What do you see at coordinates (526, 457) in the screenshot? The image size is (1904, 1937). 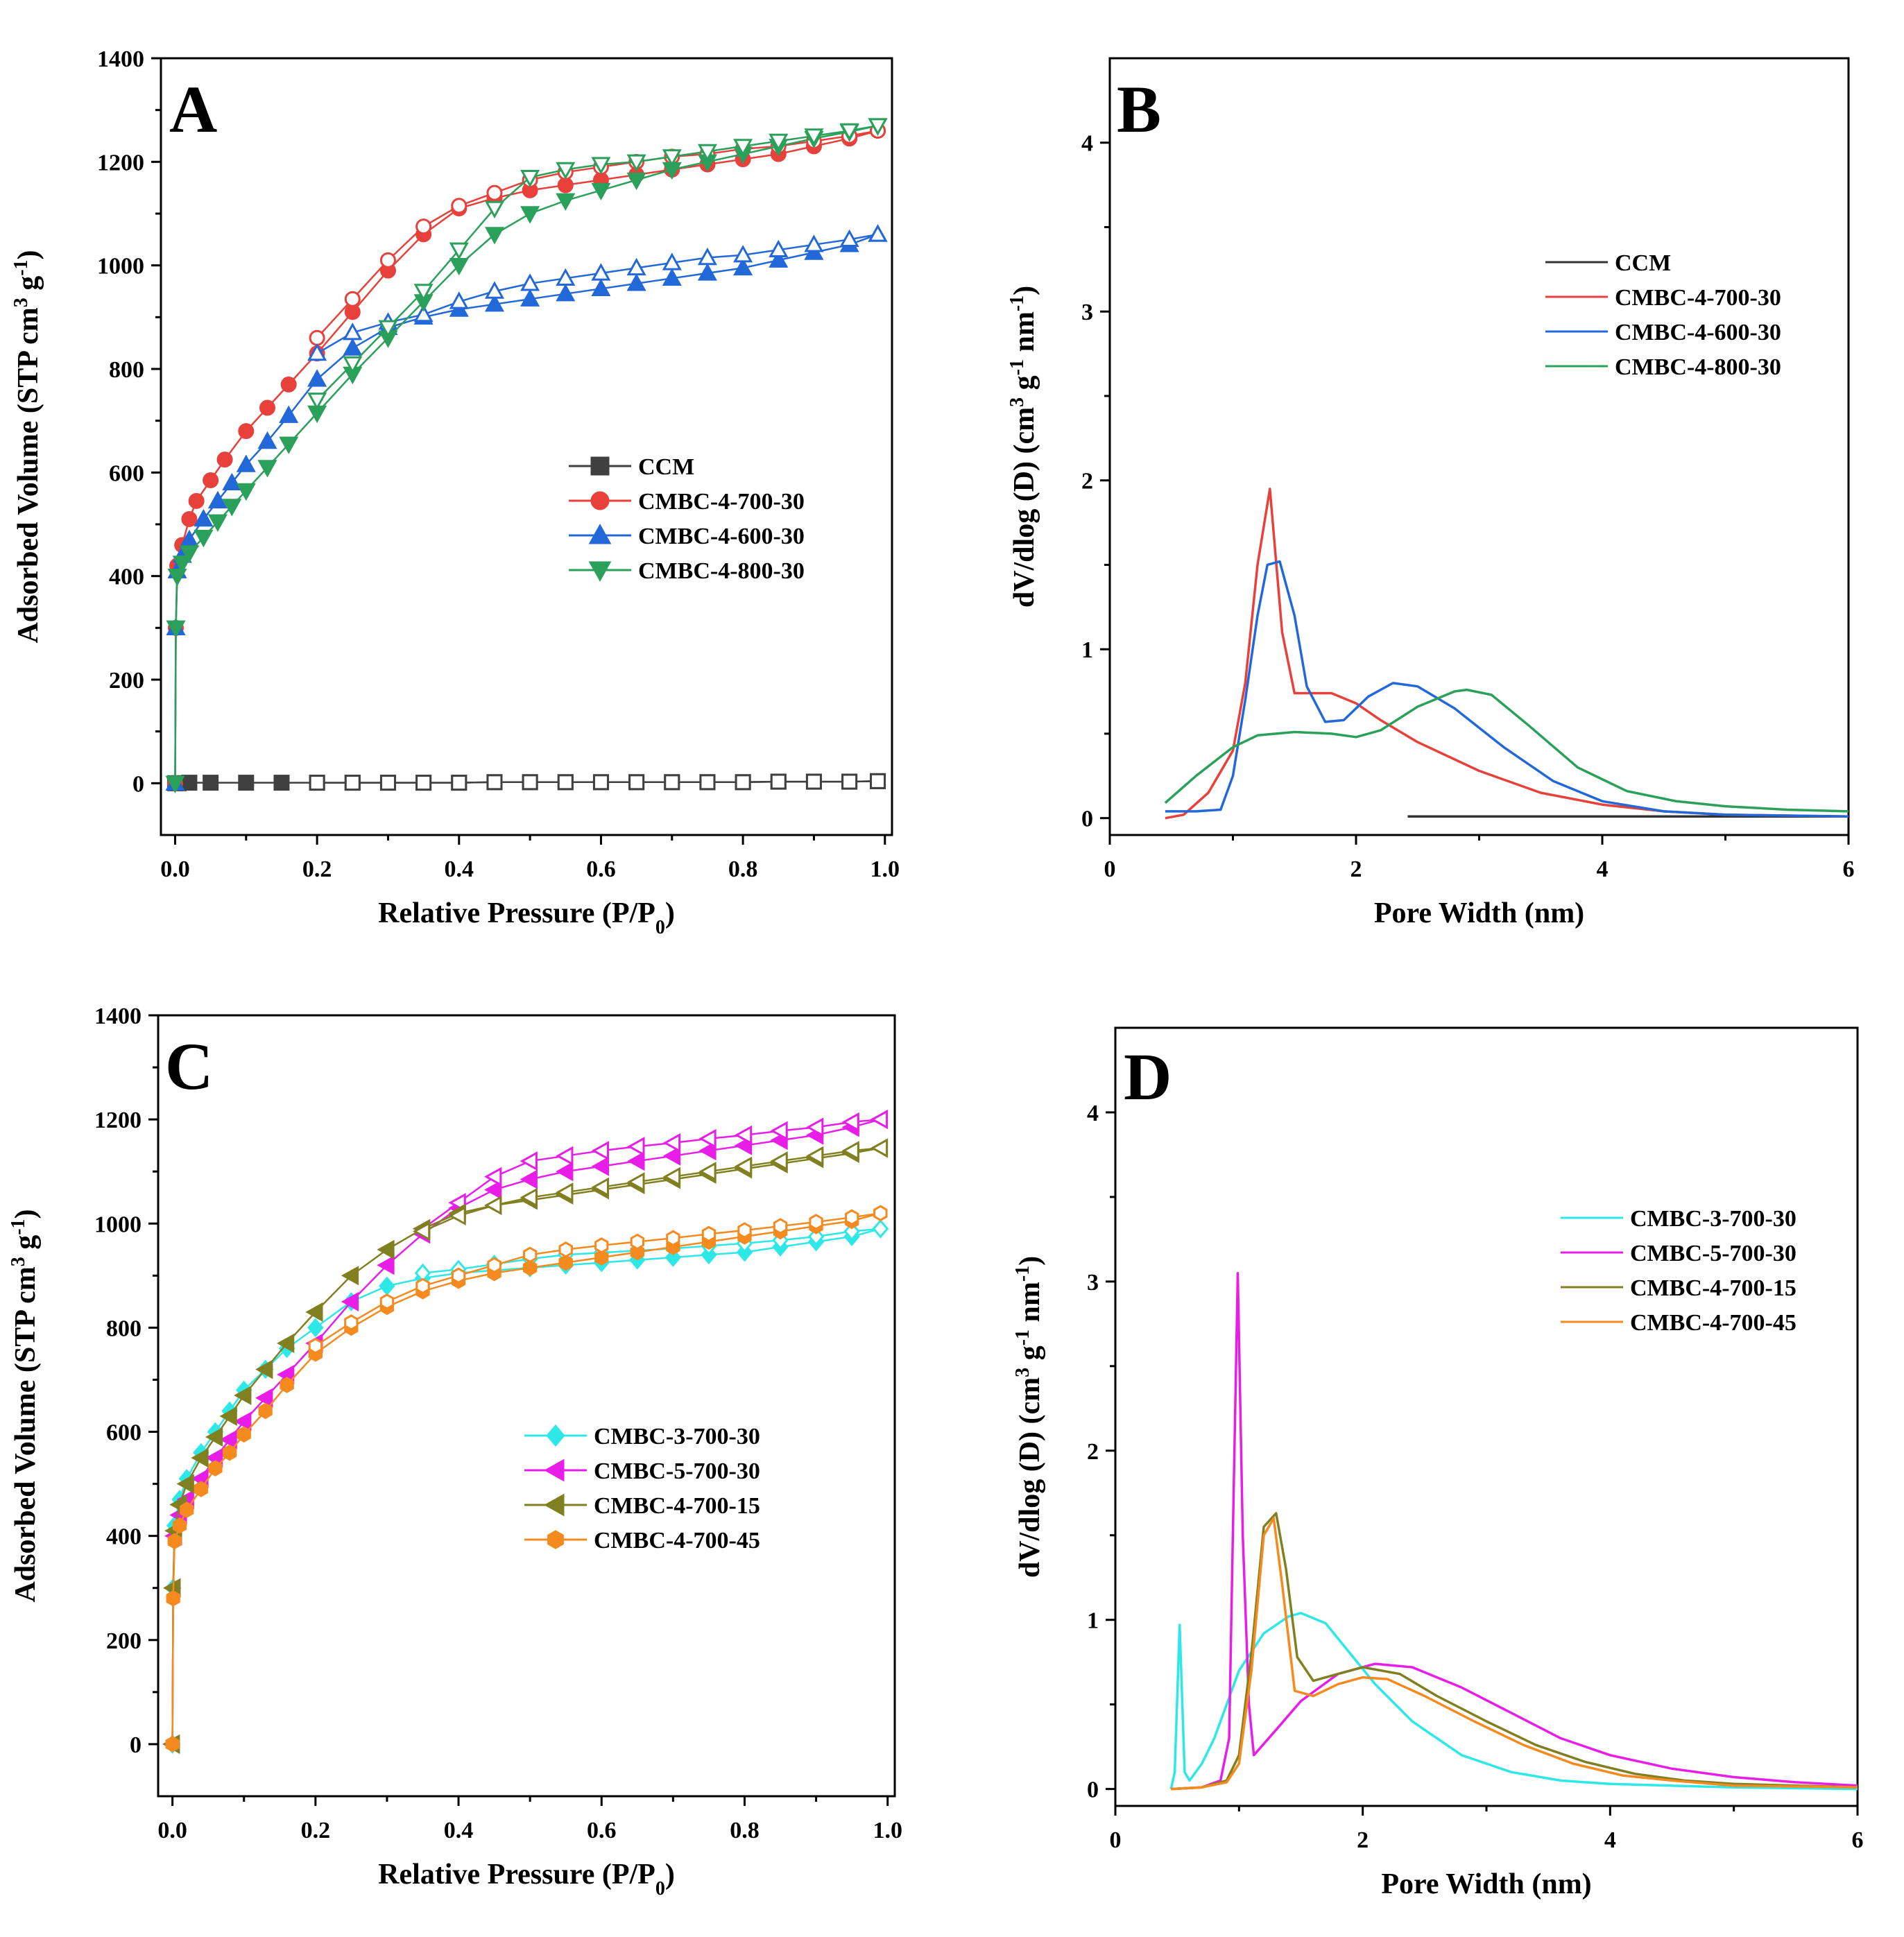 I see `panel-a-series-cmbc-4-700-30-adsorption-line` at bounding box center [526, 457].